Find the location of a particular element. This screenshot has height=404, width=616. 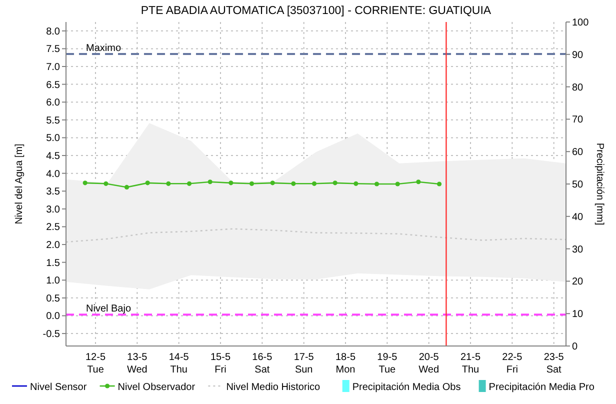

legend-label: Precipitación Media Obs is located at coordinates (406, 387).